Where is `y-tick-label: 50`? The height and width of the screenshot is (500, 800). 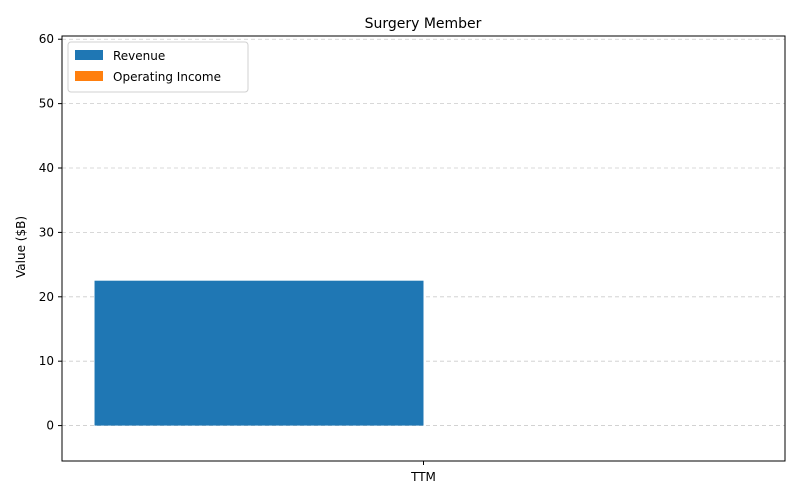 y-tick-label: 50 is located at coordinates (46, 104).